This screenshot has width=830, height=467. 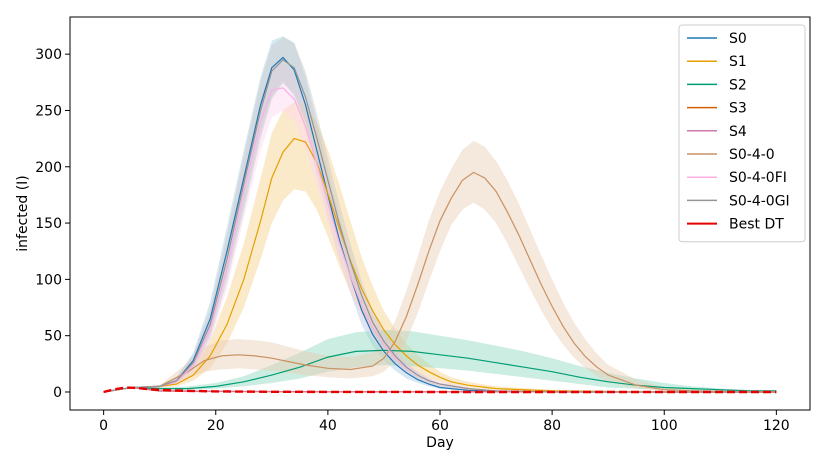 What do you see at coordinates (752, 155) in the screenshot?
I see `legend-label-s0-4-0: S0-4-0` at bounding box center [752, 155].